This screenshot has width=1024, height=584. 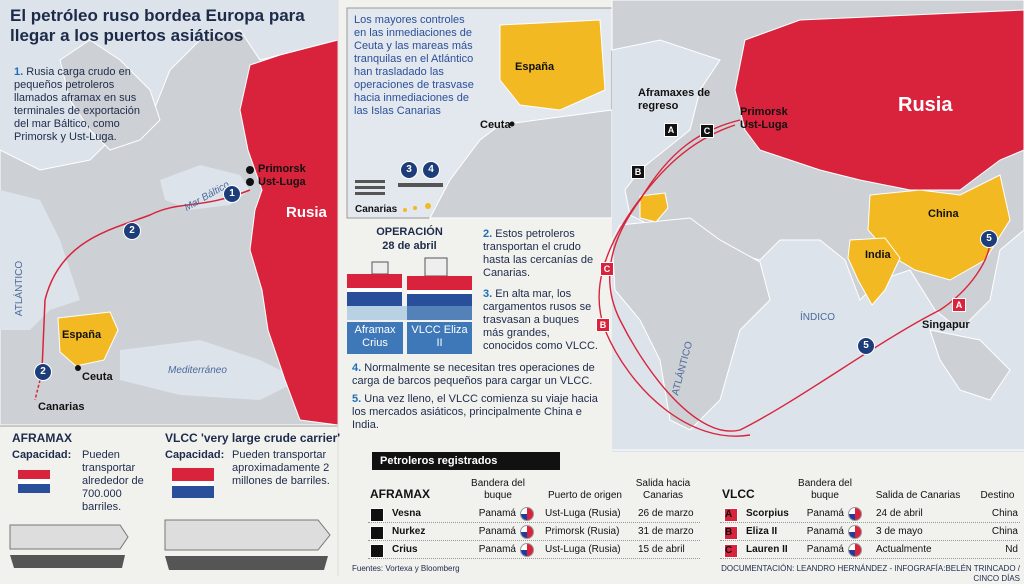 I want to click on table-cell: 31 de marzo, so click(x=666, y=531).